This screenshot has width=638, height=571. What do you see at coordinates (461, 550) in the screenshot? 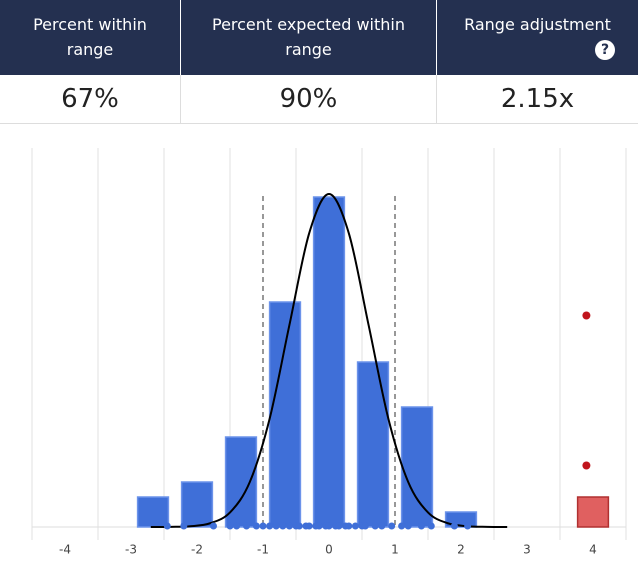
I see `x-tick-label: 2` at bounding box center [461, 550].